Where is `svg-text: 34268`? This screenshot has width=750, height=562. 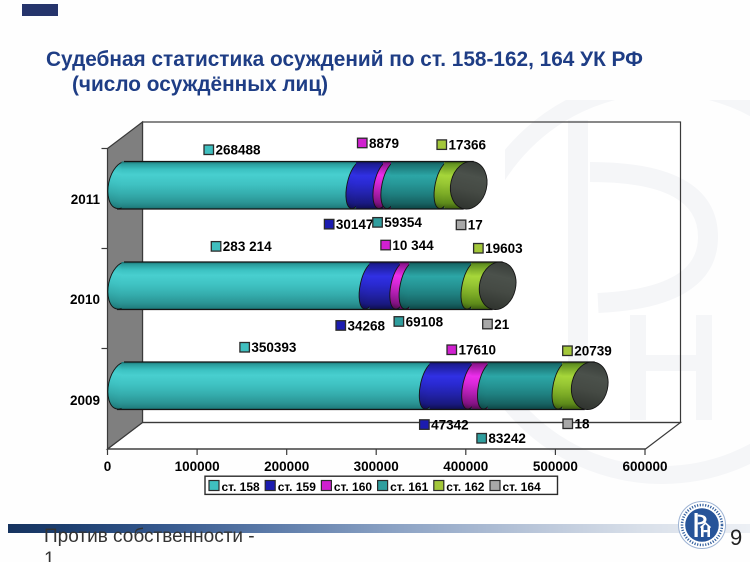
svg-text: 34268 is located at coordinates (367, 325).